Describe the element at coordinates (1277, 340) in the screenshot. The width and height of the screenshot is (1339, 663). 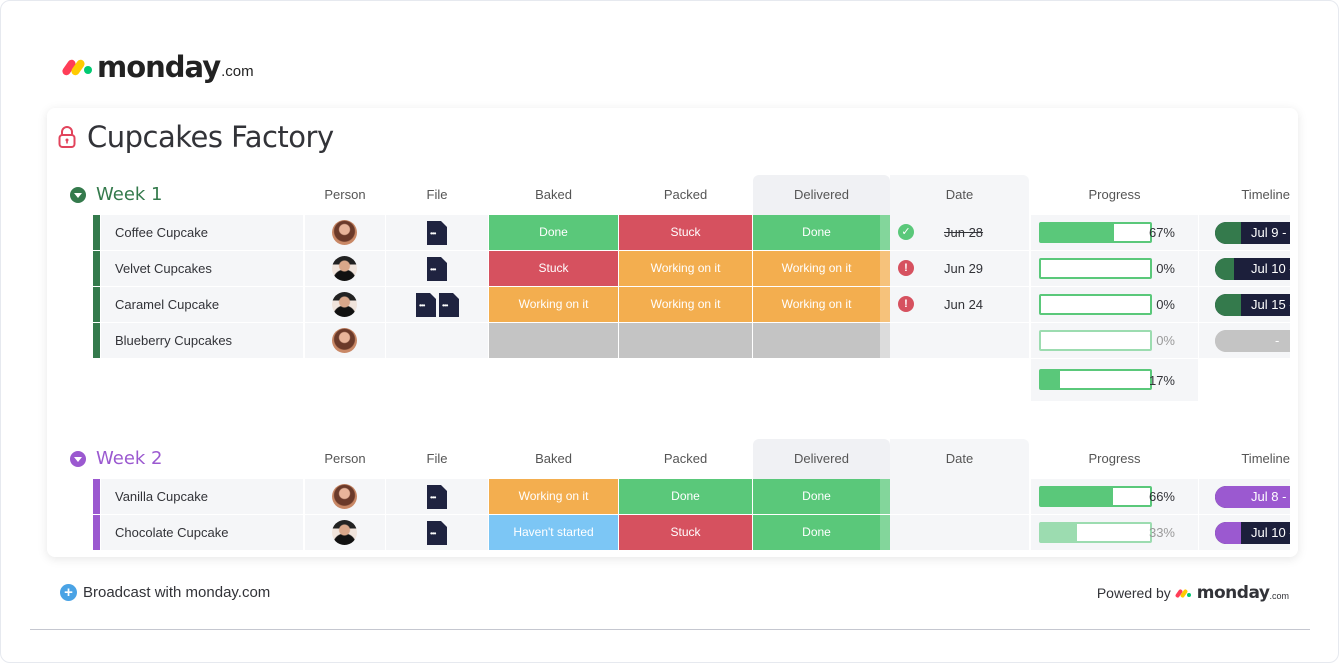
I see `timeline-label: -` at that location.